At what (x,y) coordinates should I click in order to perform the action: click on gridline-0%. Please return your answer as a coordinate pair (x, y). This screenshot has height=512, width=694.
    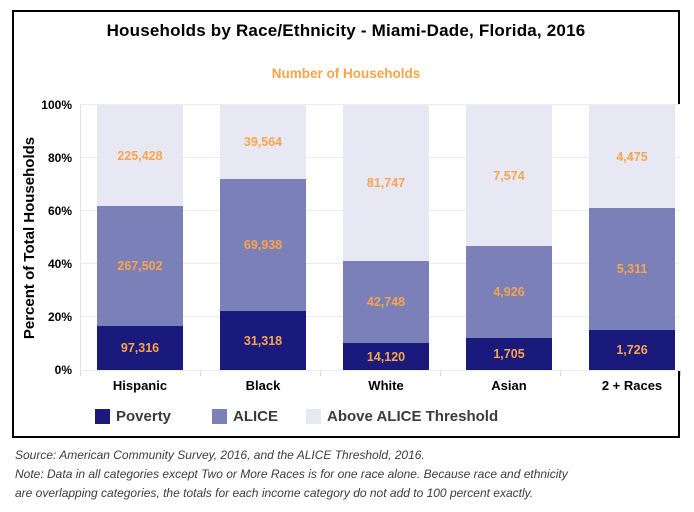
    Looking at the image, I should click on (380, 370).